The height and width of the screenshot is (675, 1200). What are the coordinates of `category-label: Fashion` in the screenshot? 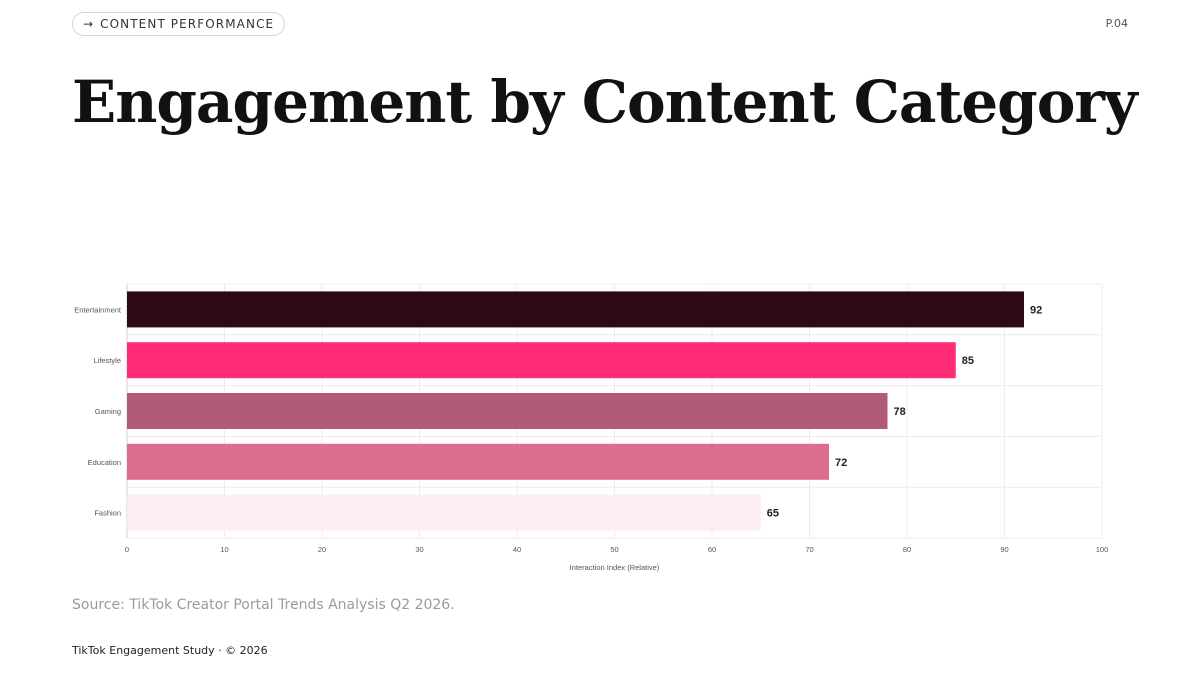 It's located at (107, 513).